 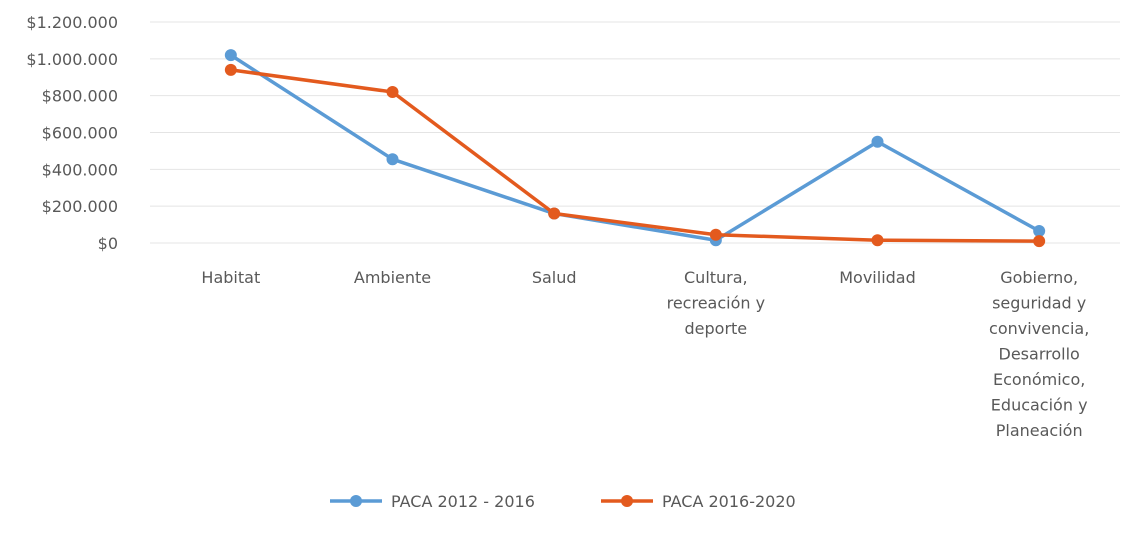 I want to click on legend-label: PACA 2012 - 2016, so click(x=463, y=501).